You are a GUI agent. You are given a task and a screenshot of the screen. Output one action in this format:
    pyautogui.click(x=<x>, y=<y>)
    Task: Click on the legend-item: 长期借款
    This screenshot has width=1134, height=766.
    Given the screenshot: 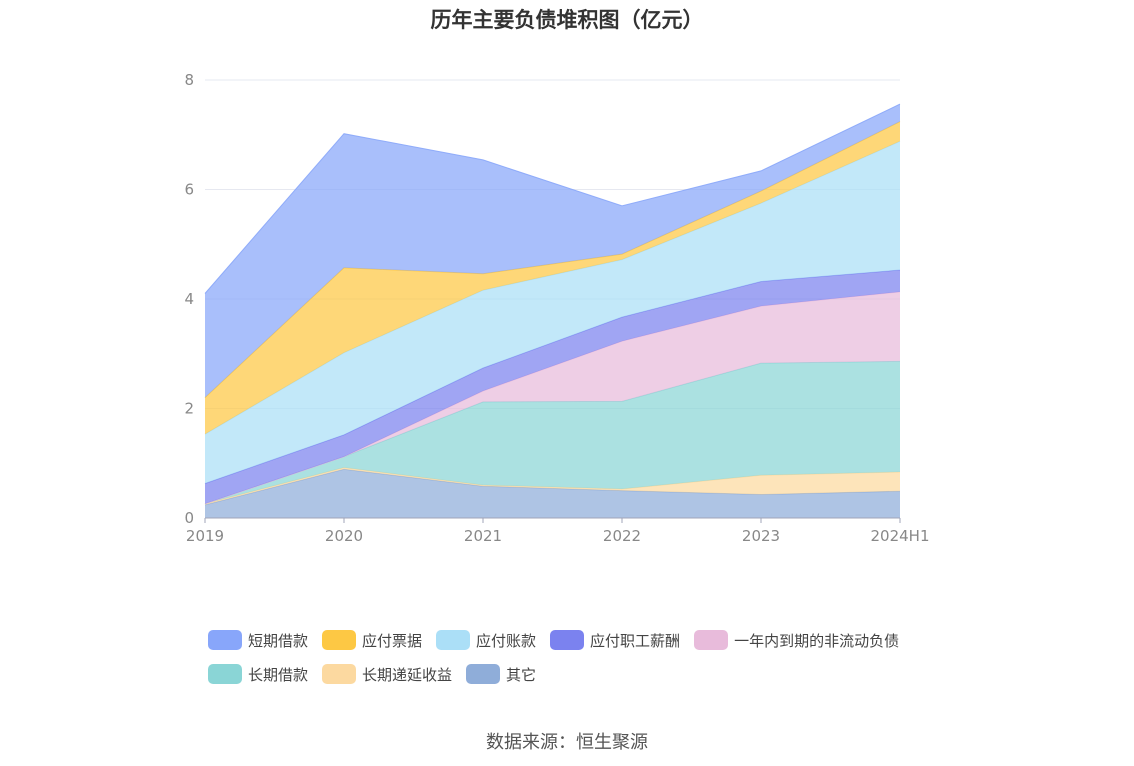 What is the action you would take?
    pyautogui.click(x=258, y=674)
    